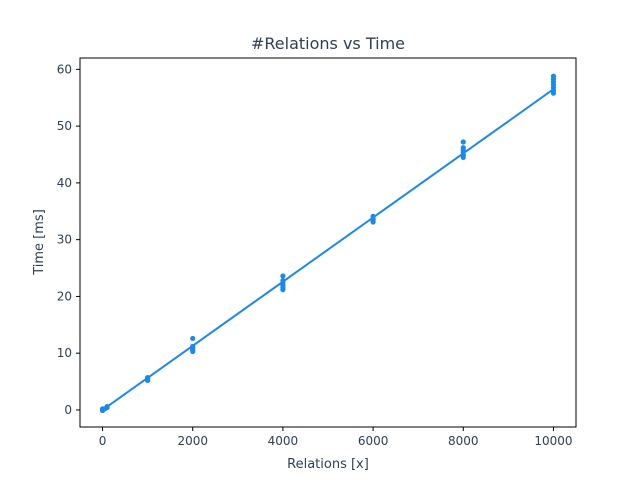 The width and height of the screenshot is (640, 480). Describe the element at coordinates (64, 69) in the screenshot. I see `y-tick-label: 60` at that location.